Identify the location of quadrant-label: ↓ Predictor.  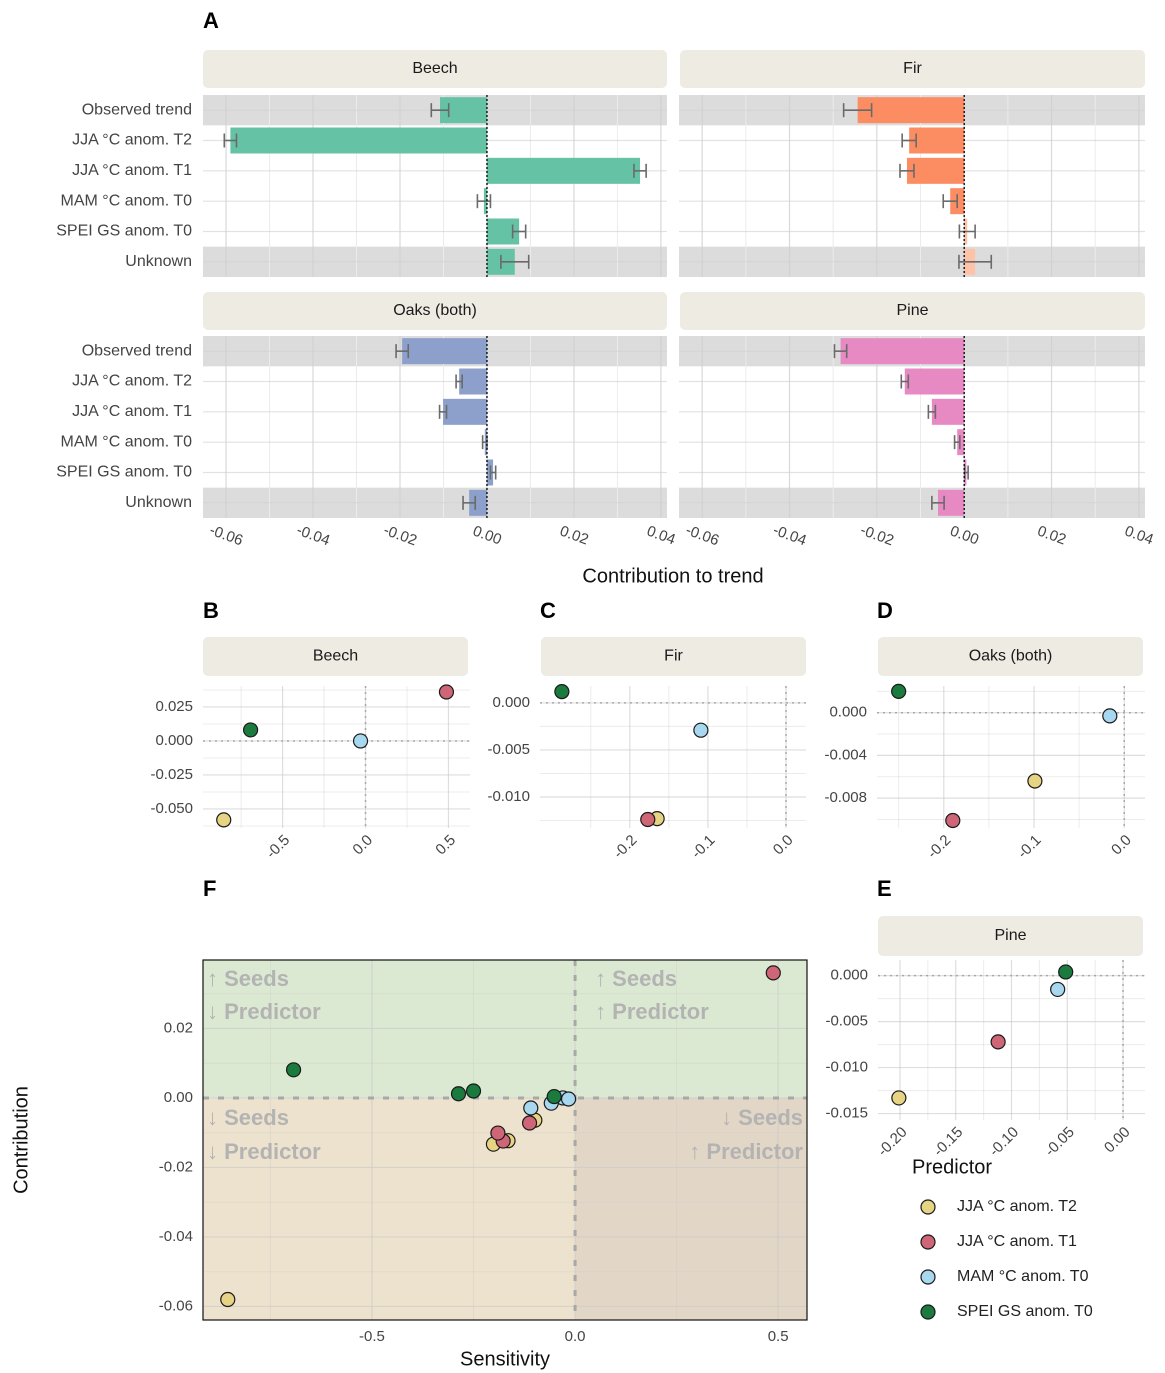
(264, 1011).